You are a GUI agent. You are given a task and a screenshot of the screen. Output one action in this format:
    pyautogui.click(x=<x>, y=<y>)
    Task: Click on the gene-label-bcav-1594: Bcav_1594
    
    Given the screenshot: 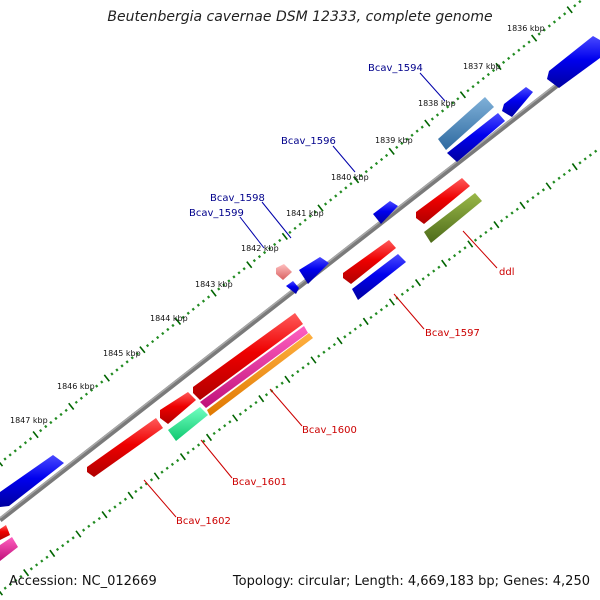 What is the action you would take?
    pyautogui.click(x=395, y=68)
    